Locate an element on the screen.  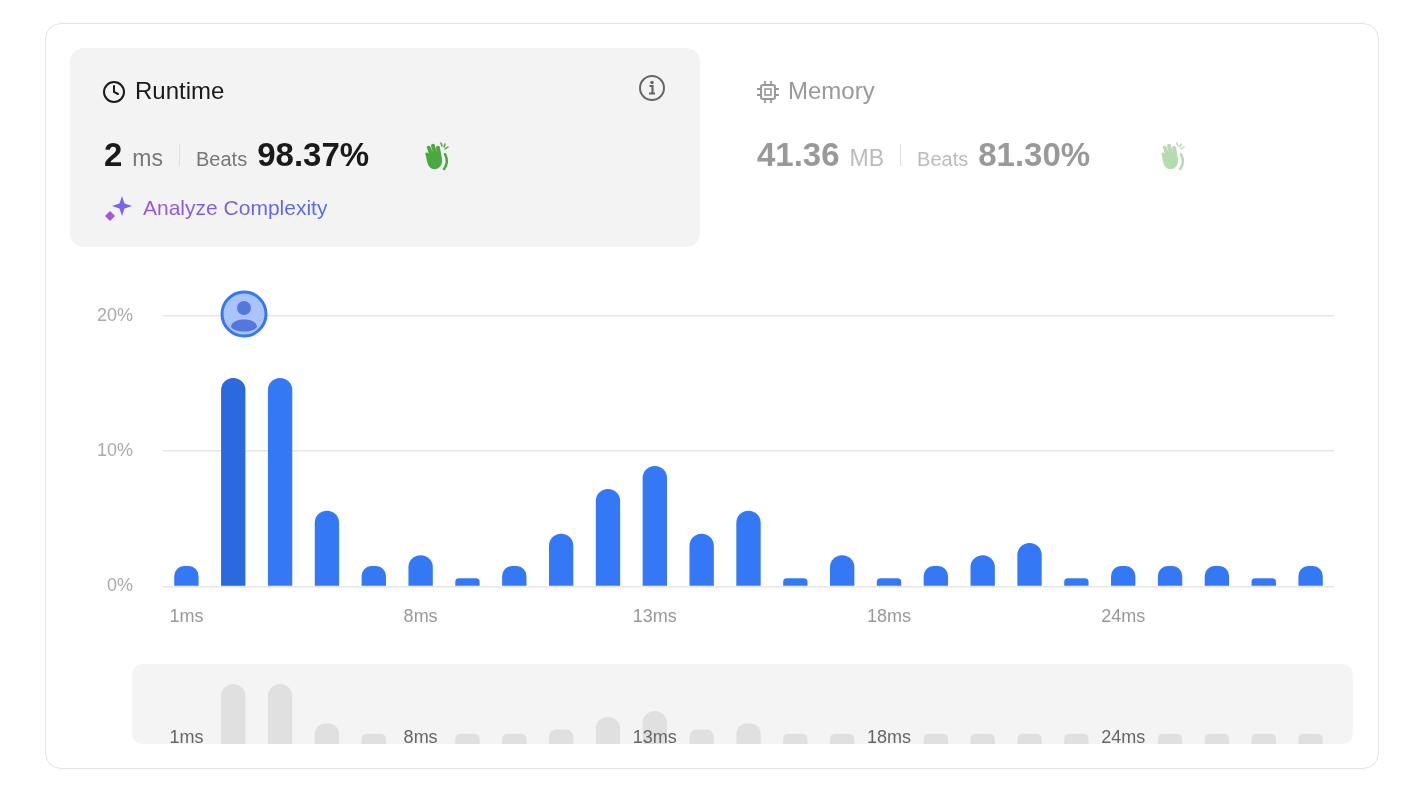
text: ms is located at coordinates (148, 158).